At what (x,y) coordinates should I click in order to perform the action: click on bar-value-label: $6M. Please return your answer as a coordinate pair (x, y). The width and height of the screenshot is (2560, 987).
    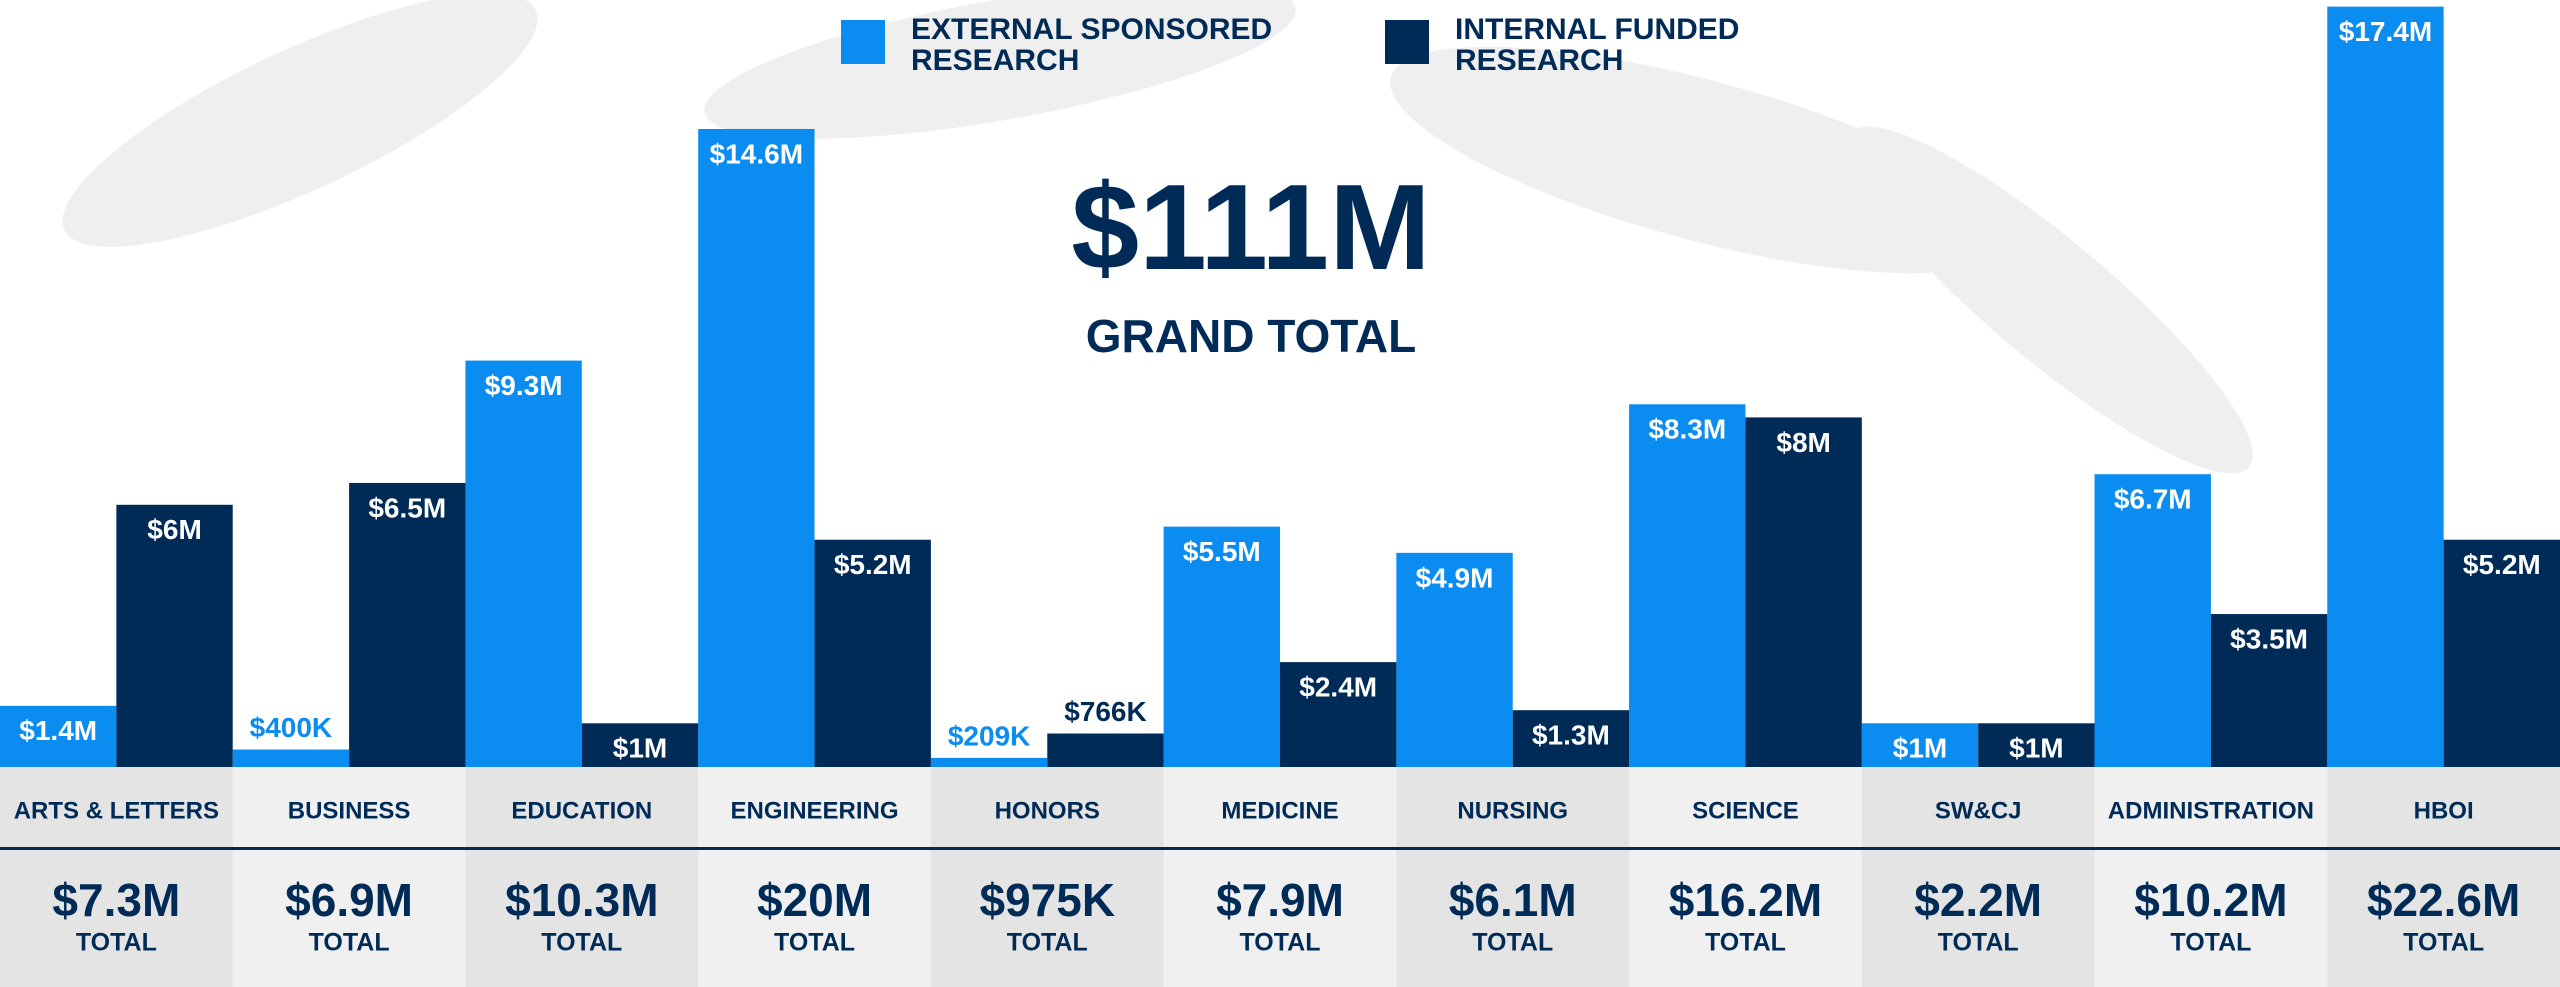
    Looking at the image, I should click on (174, 529).